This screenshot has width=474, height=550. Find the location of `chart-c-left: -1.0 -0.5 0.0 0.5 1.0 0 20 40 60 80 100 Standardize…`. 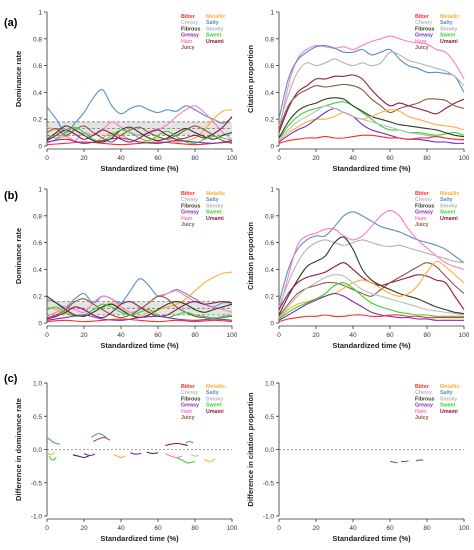

chart-c-left: -1.0 -0.5 0.0 0.5 1.0 0 20 40 60 80 100 Standardize… is located at coordinates (126, 462).